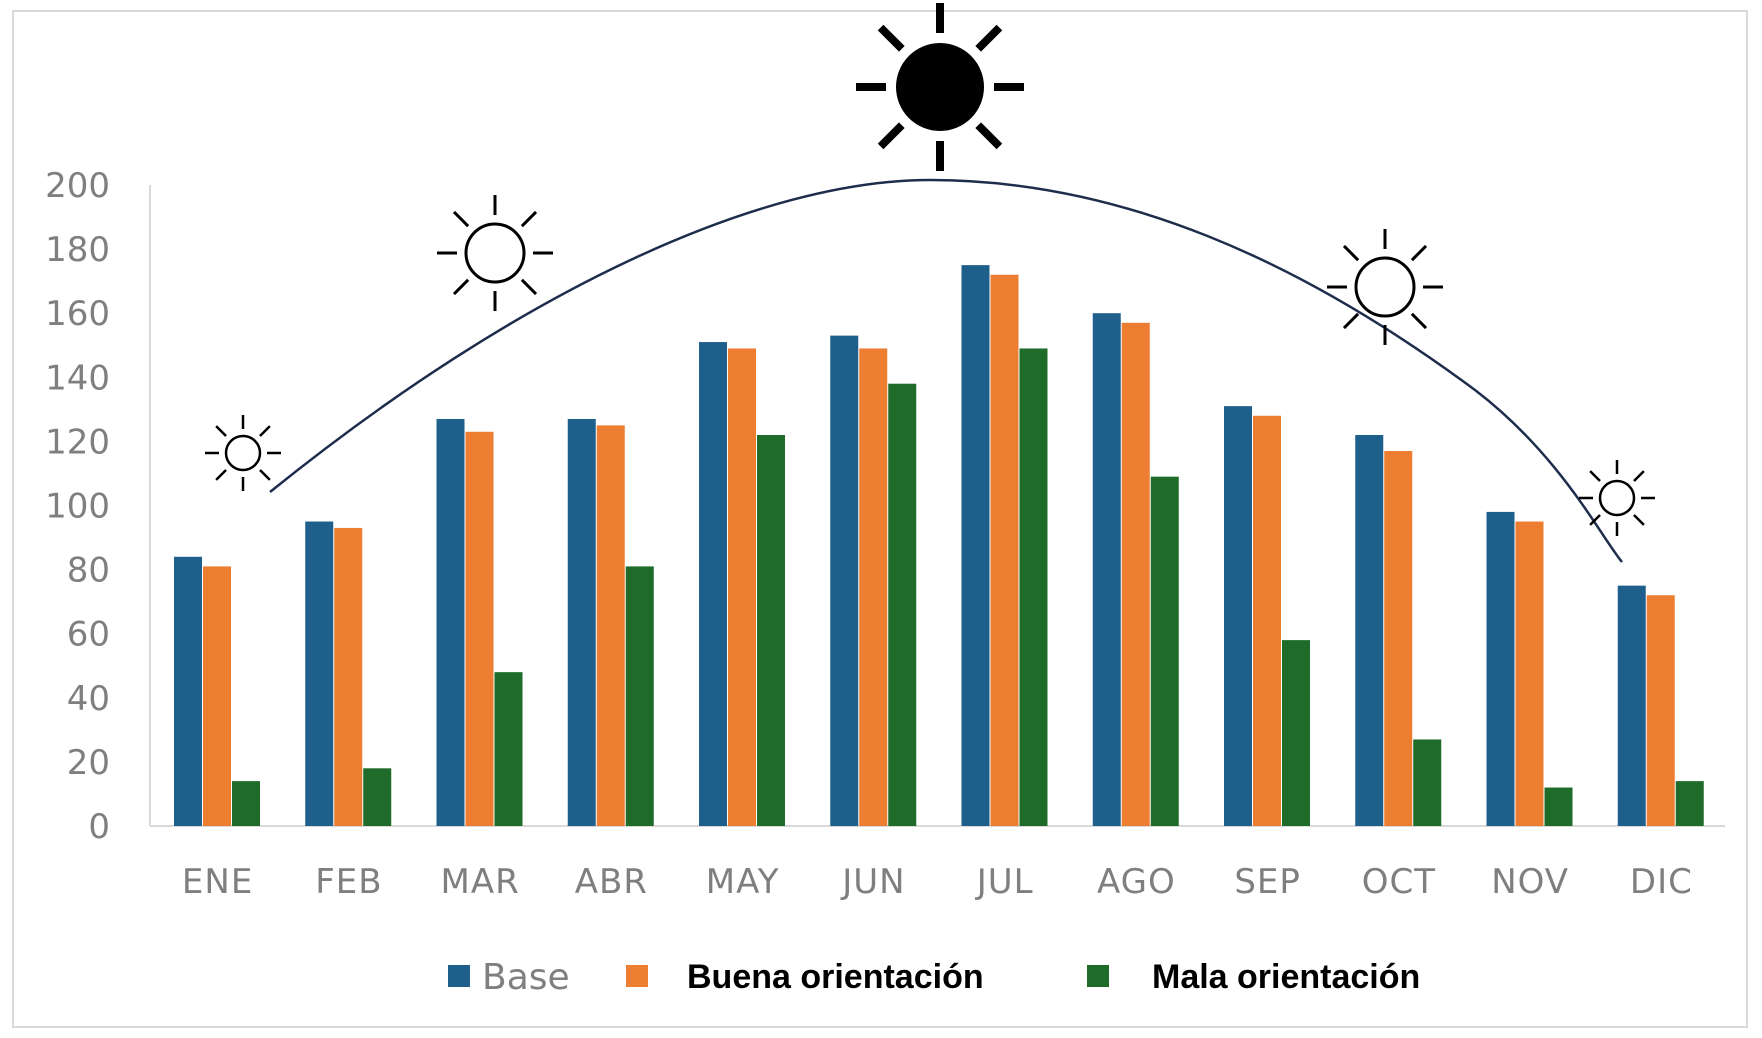 This screenshot has height=1038, width=1762. What do you see at coordinates (1136, 882) in the screenshot?
I see `x-category-label: AGO` at bounding box center [1136, 882].